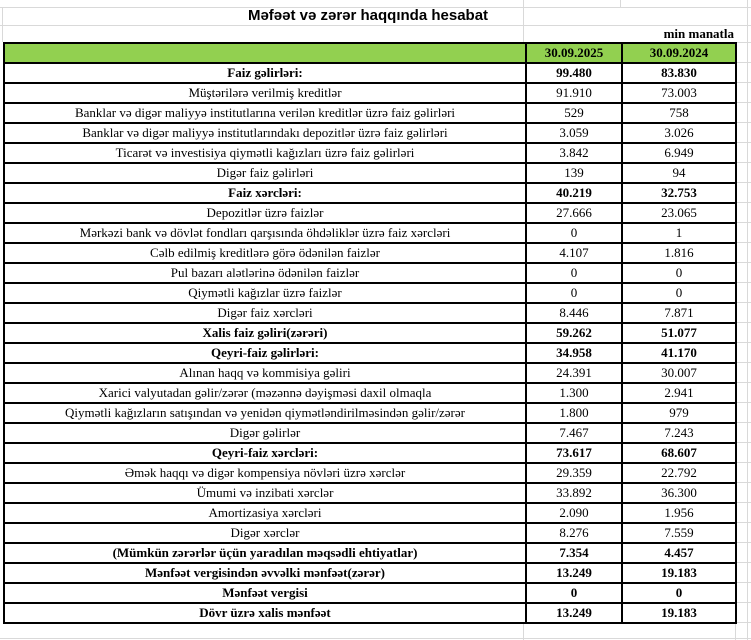 This screenshot has height=640, width=751. I want to click on value-cell-2024: 19.183, so click(679, 613).